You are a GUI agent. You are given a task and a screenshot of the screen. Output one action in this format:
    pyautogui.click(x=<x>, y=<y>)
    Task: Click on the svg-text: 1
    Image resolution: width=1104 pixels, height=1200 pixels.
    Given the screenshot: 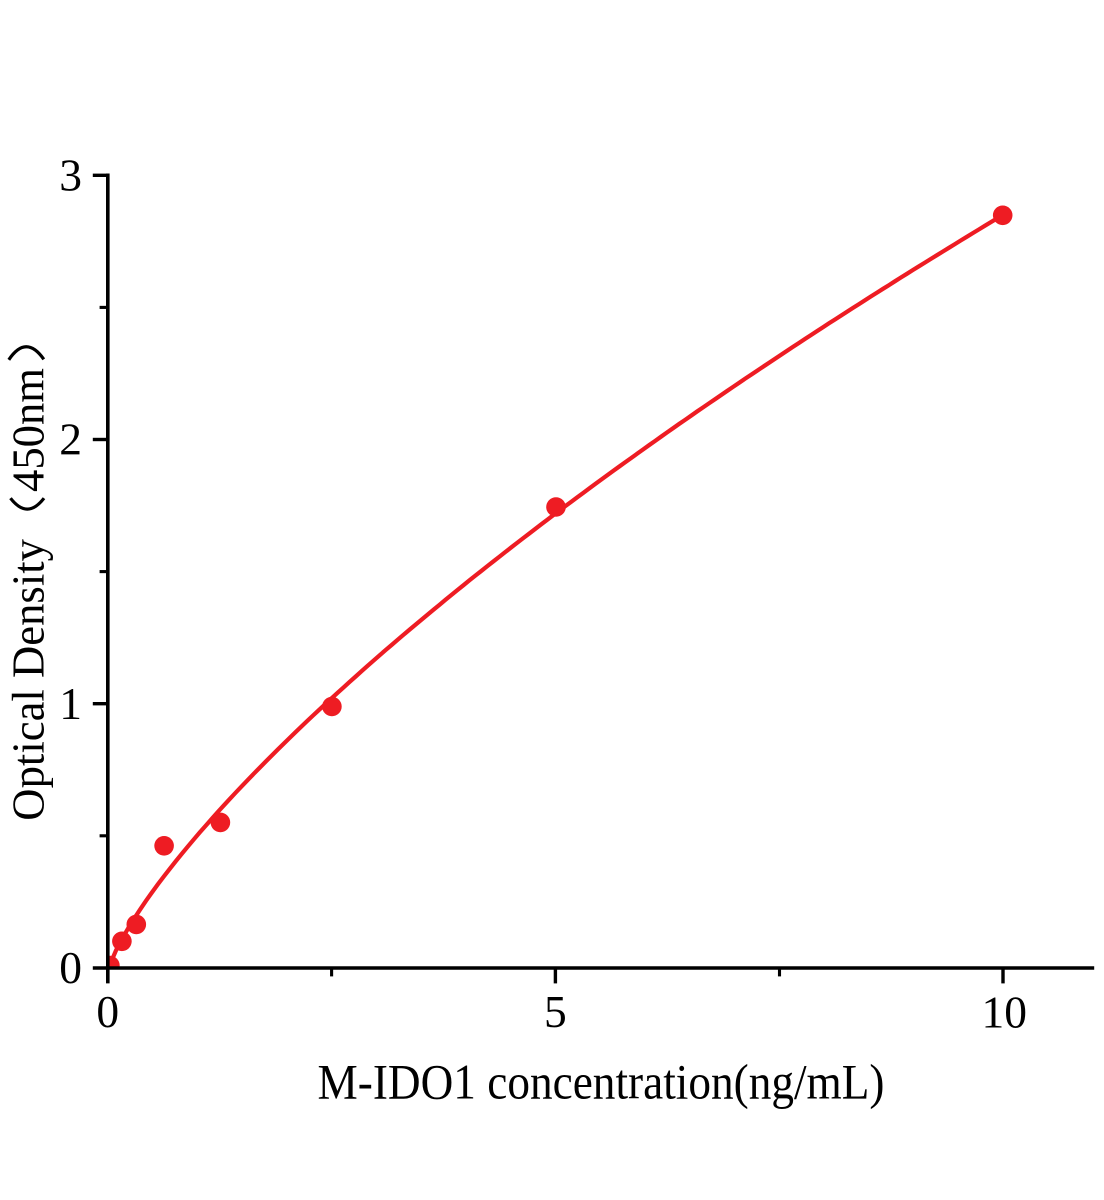 What is the action you would take?
    pyautogui.click(x=70, y=703)
    